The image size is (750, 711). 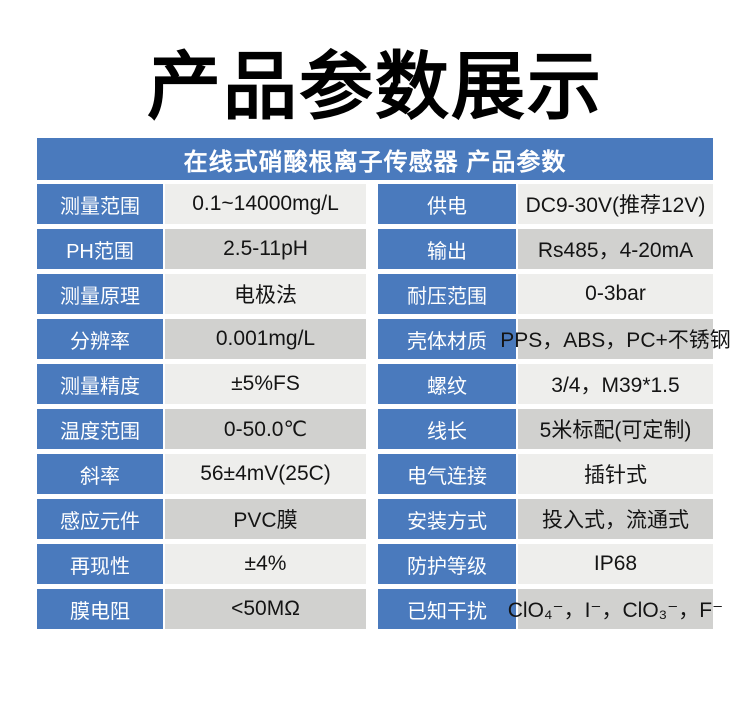 I want to click on spec-label-left: 测量原理, so click(x=100, y=294).